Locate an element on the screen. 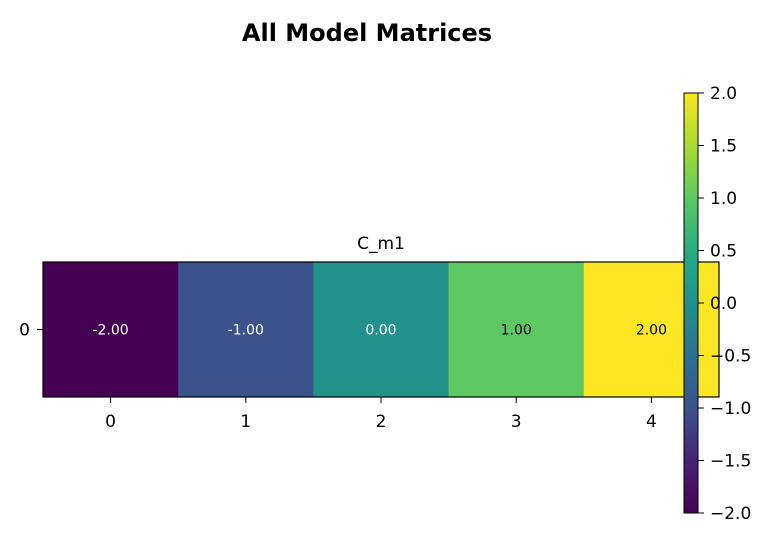  x-tick-label: 3 is located at coordinates (516, 422).